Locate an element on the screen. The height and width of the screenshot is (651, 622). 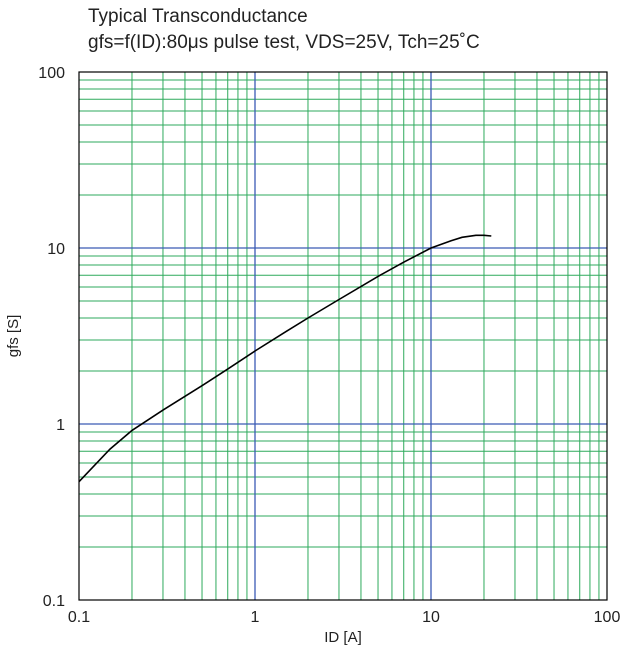
chart-title: Typical Transconductance is located at coordinates (198, 16).